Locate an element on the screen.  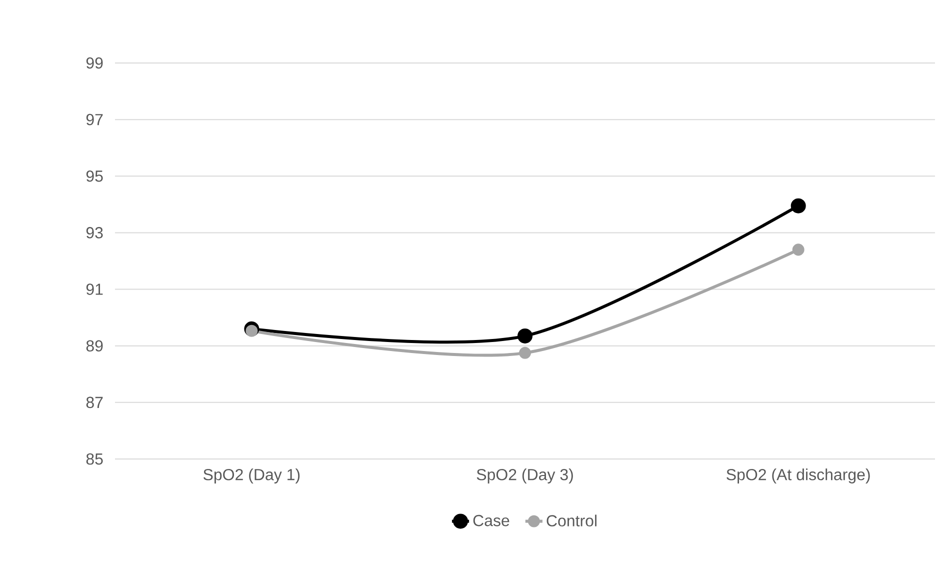
x-tick-label: SpO2 (Day 3) is located at coordinates (524, 476).